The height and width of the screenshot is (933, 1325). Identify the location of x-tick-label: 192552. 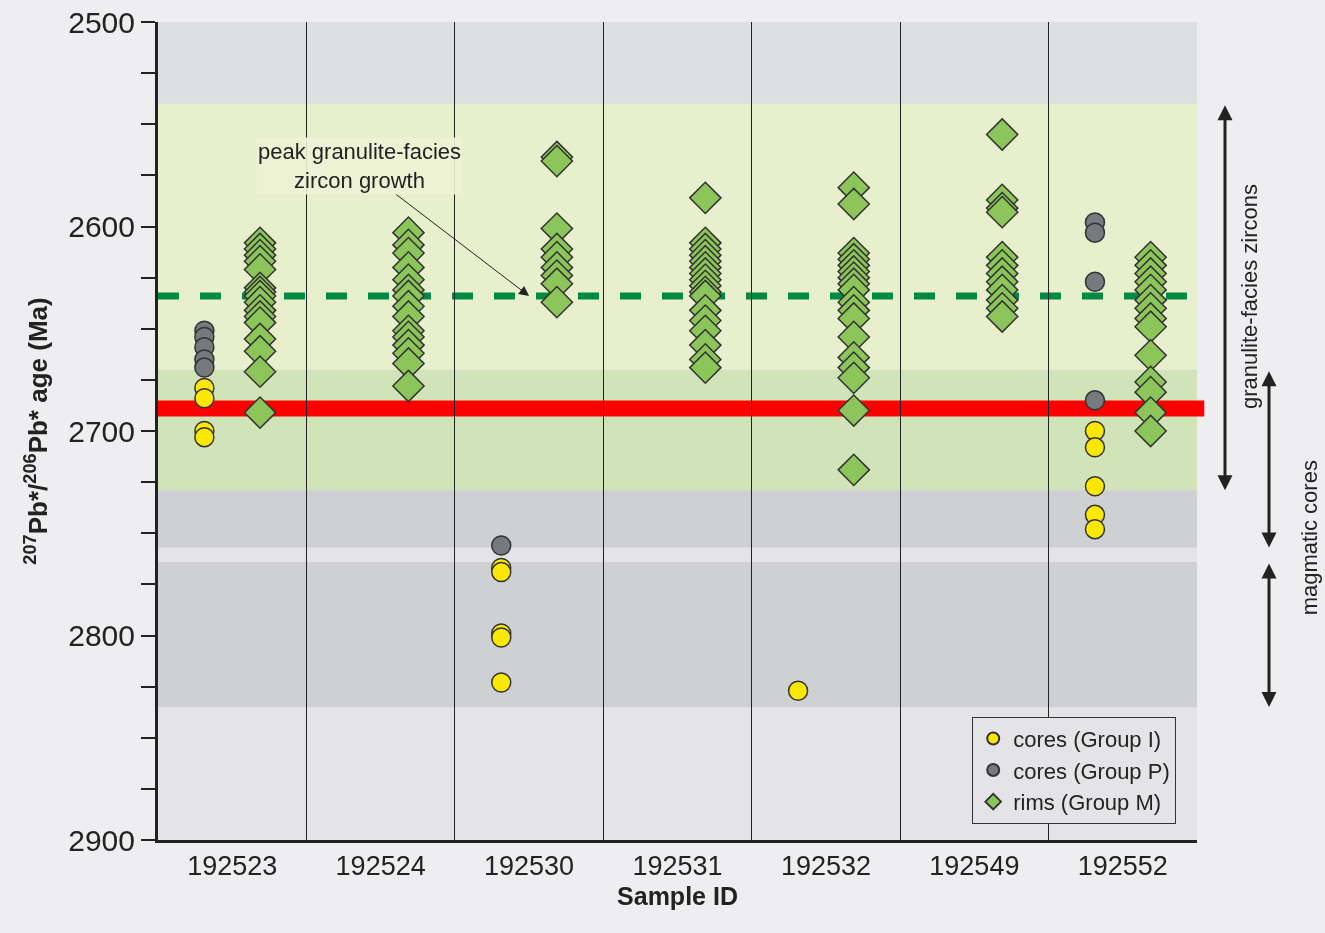
(1122, 866).